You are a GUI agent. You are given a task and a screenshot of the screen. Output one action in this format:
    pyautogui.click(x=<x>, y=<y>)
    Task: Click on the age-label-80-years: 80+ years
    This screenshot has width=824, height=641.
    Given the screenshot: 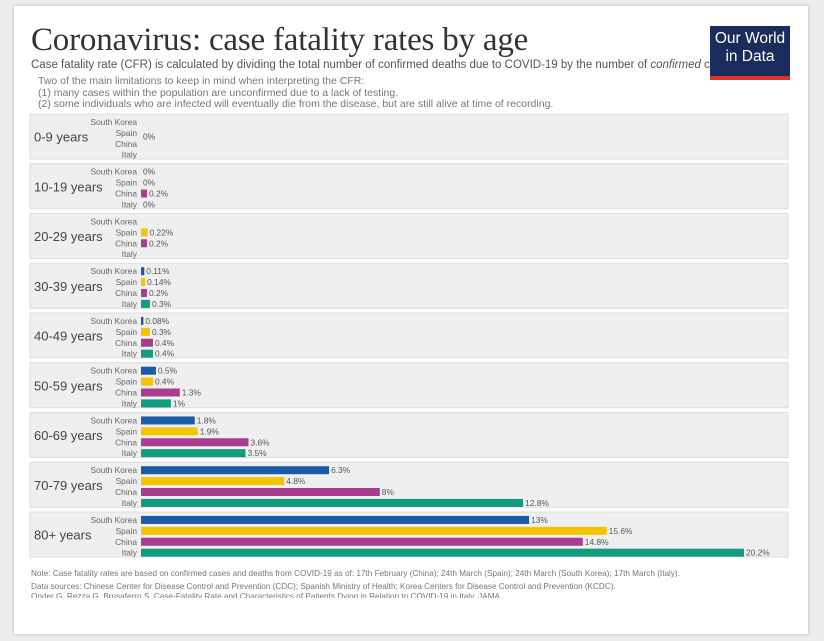 What is the action you would take?
    pyautogui.click(x=63, y=535)
    